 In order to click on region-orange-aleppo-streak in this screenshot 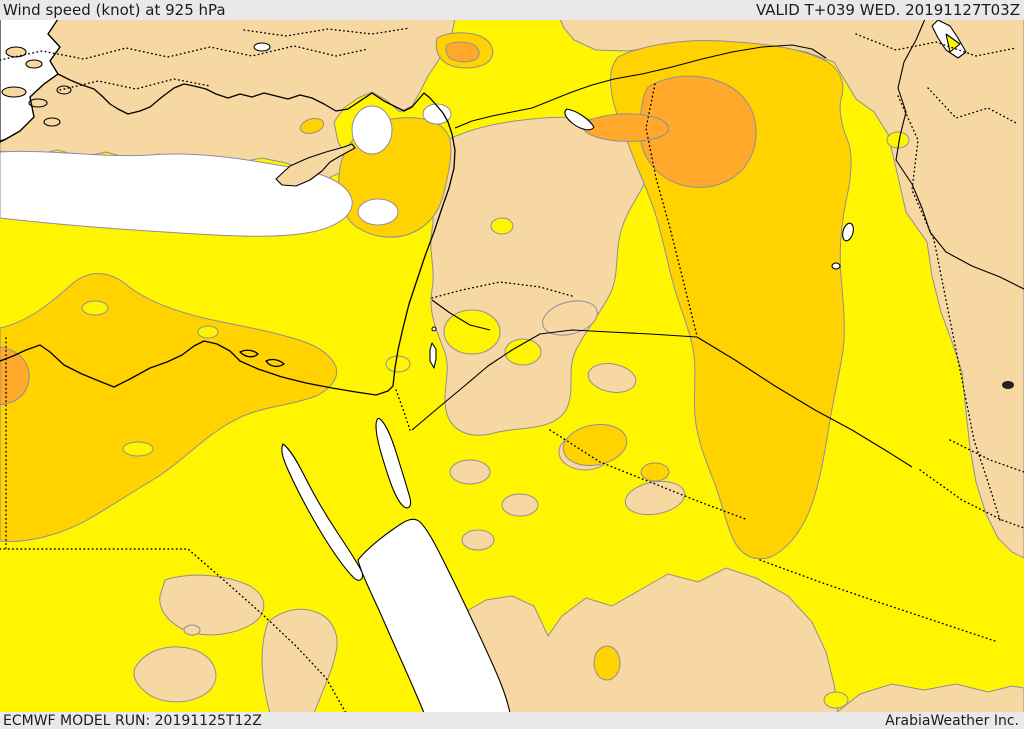, I will do `click(625, 127)`.